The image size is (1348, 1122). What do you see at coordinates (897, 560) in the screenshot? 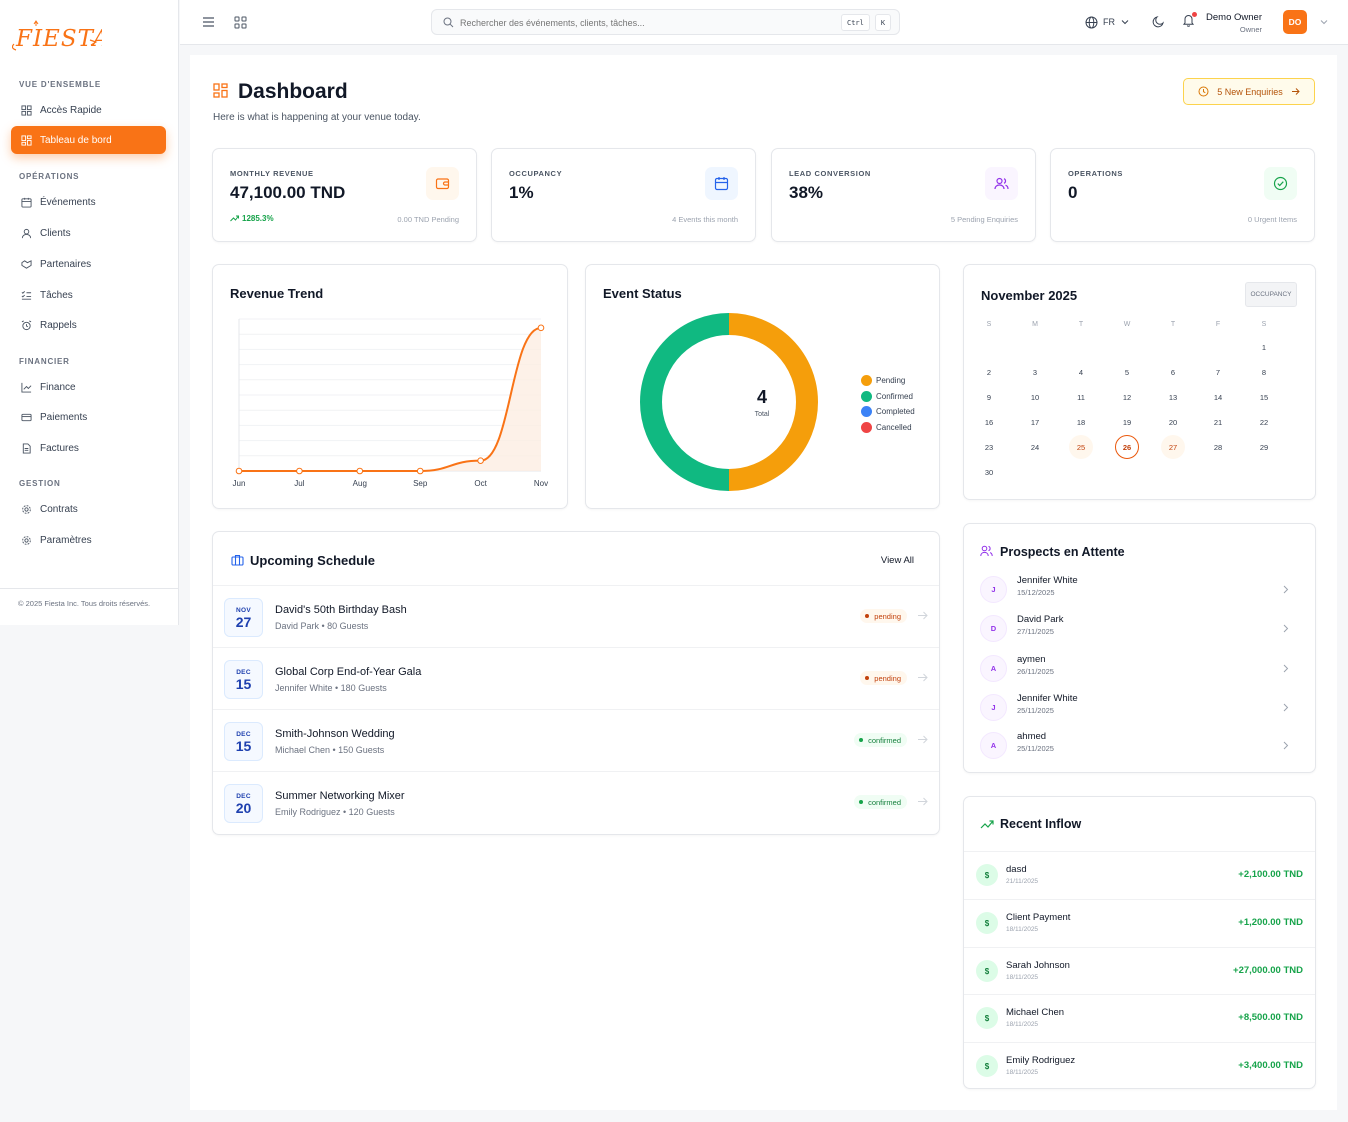
I see `view-all-link: View All` at bounding box center [897, 560].